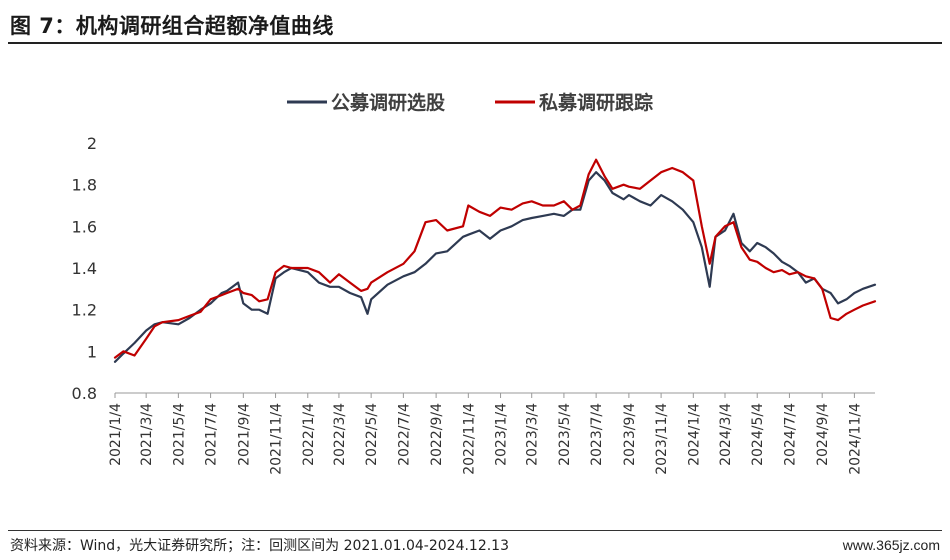 This screenshot has height=560, width=950. I want to click on y-tick-label: 1.6, so click(84, 226).